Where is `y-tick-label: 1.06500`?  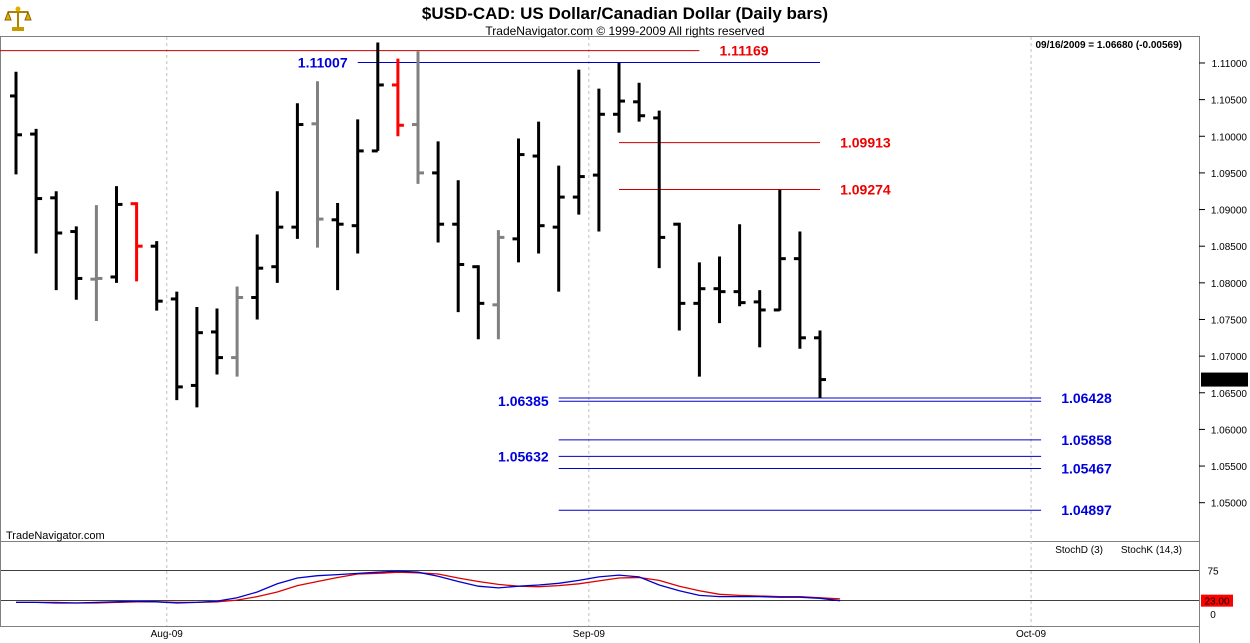
y-tick-label: 1.06500 is located at coordinates (1229, 394).